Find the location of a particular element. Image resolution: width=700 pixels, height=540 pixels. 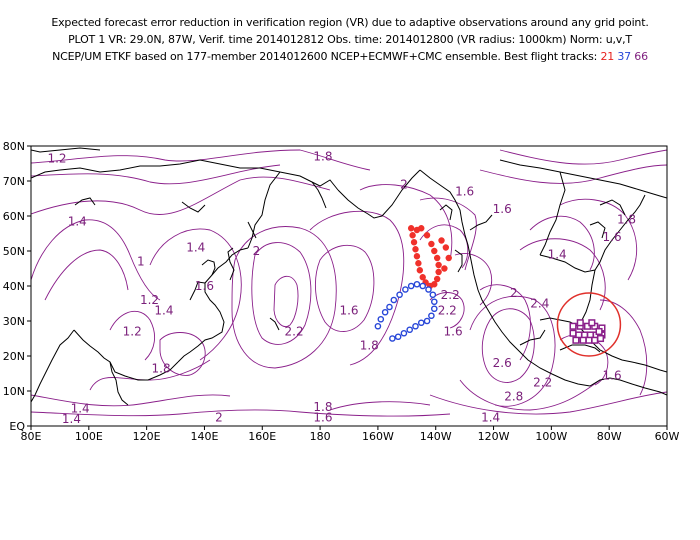

x-tick-label: 120E is located at coordinates (147, 436).